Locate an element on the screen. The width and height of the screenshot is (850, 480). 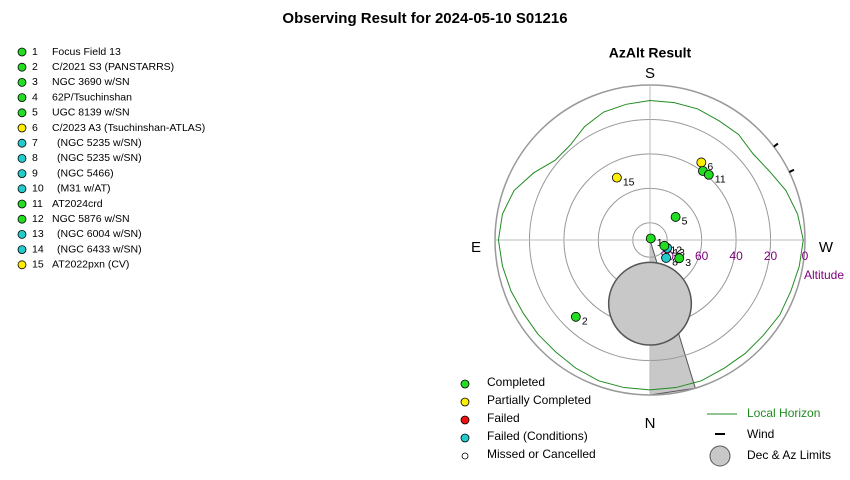
axis-title: Altitude is located at coordinates (824, 275).